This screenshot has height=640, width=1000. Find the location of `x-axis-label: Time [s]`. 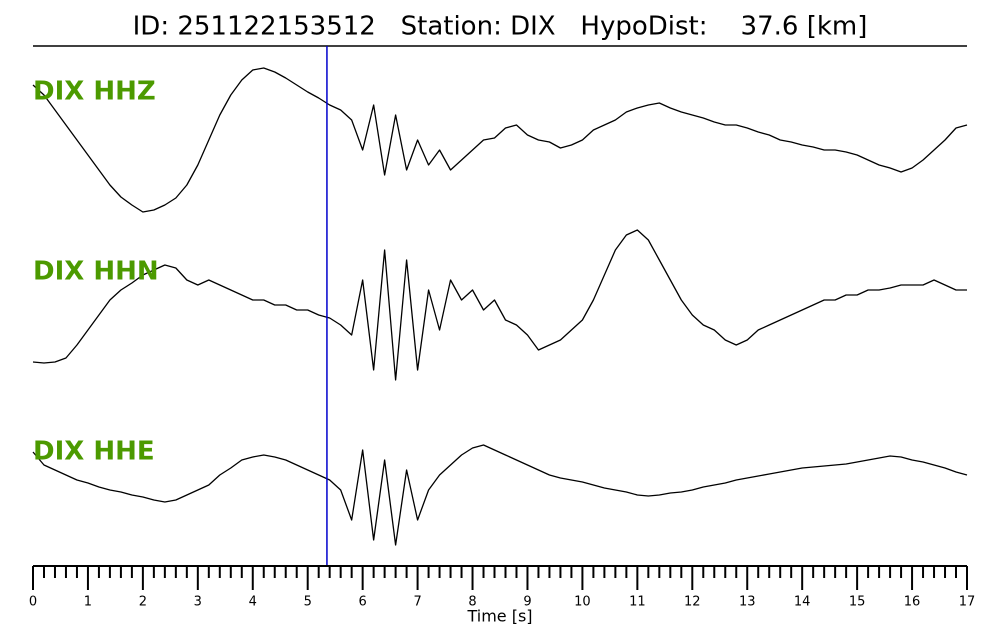

x-axis-label: Time [s] is located at coordinates (499, 616).